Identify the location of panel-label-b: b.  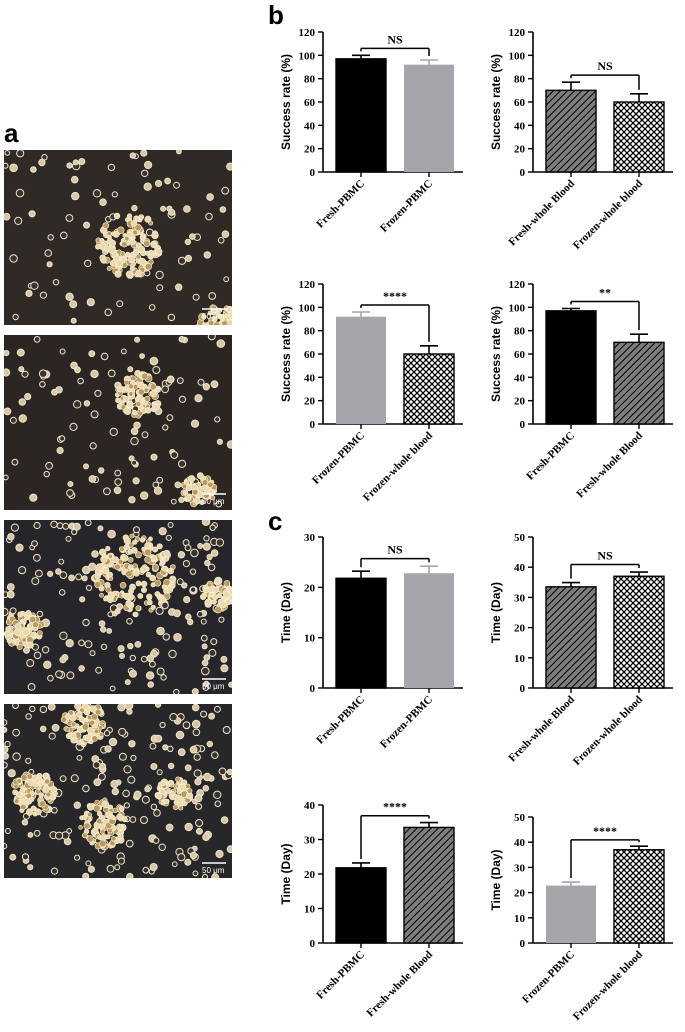
(276, 15).